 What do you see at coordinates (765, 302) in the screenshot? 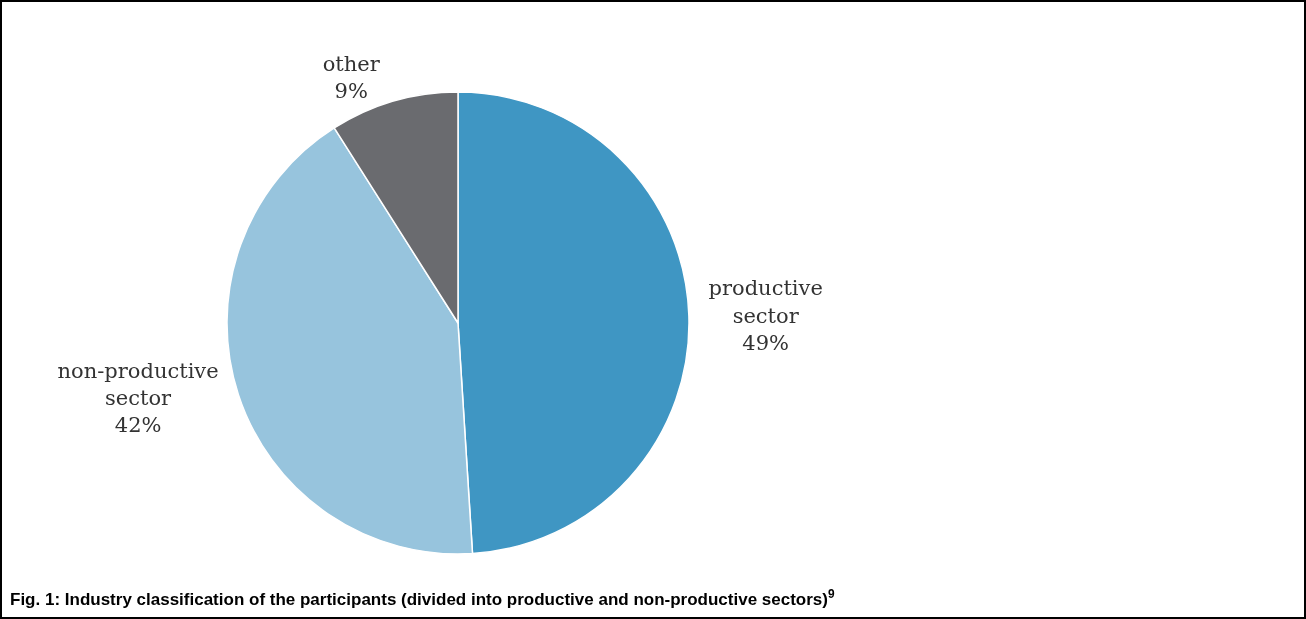
I see `slice-label: productive sector` at bounding box center [765, 302].